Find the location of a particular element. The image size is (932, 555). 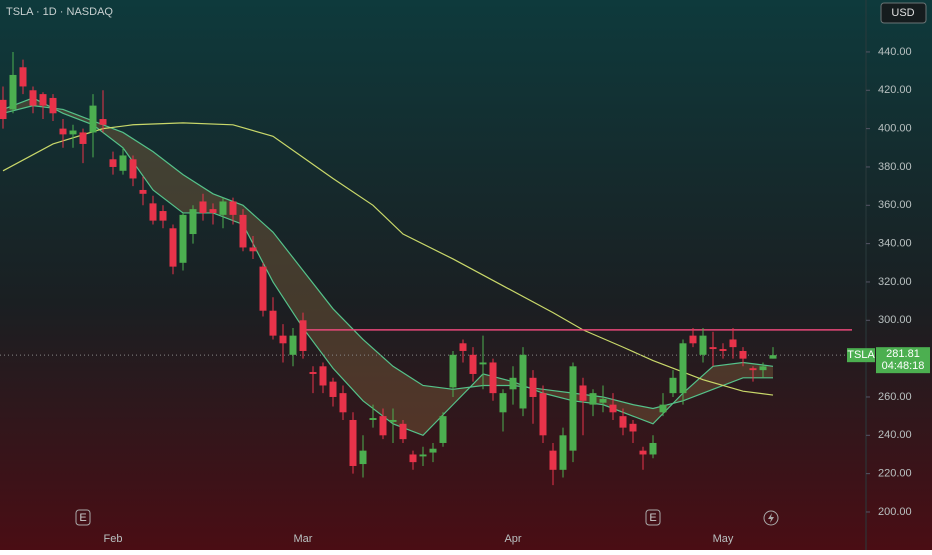

y-tick-label: 400.00 is located at coordinates (895, 129).